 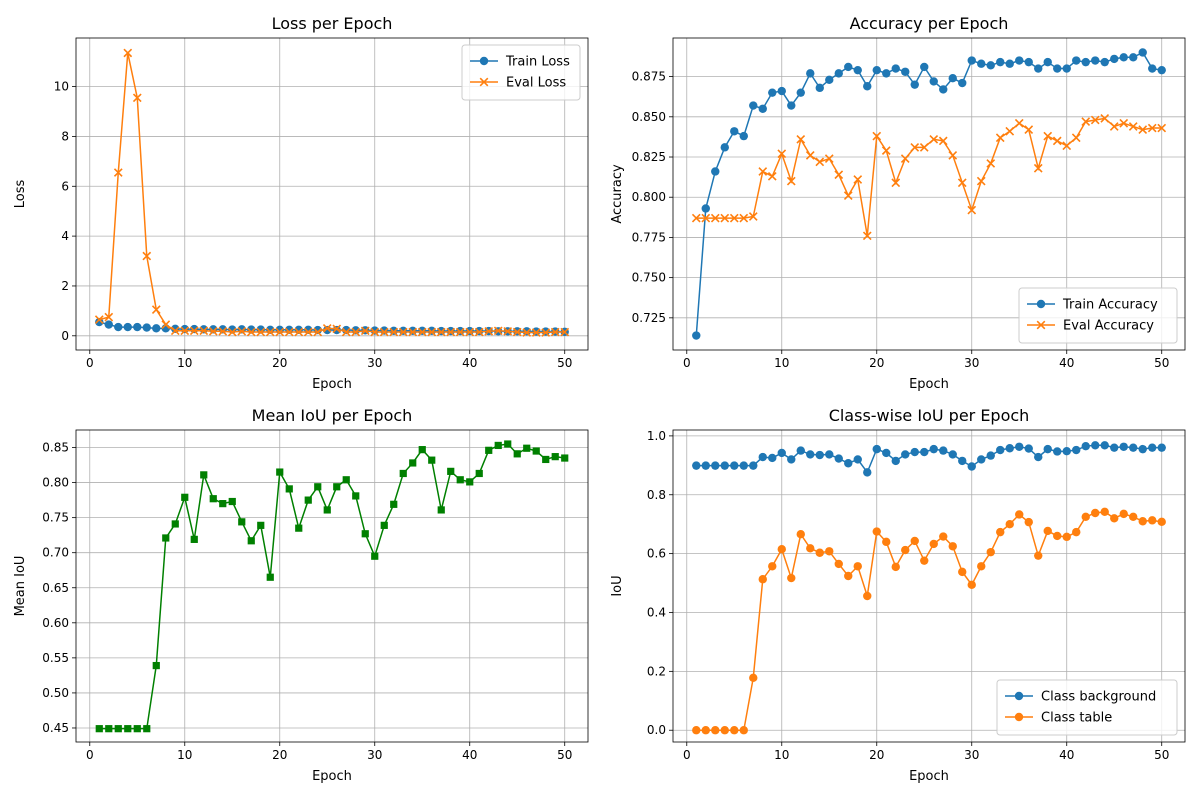 I want to click on x-tick-label: 30, so click(x=374, y=363).